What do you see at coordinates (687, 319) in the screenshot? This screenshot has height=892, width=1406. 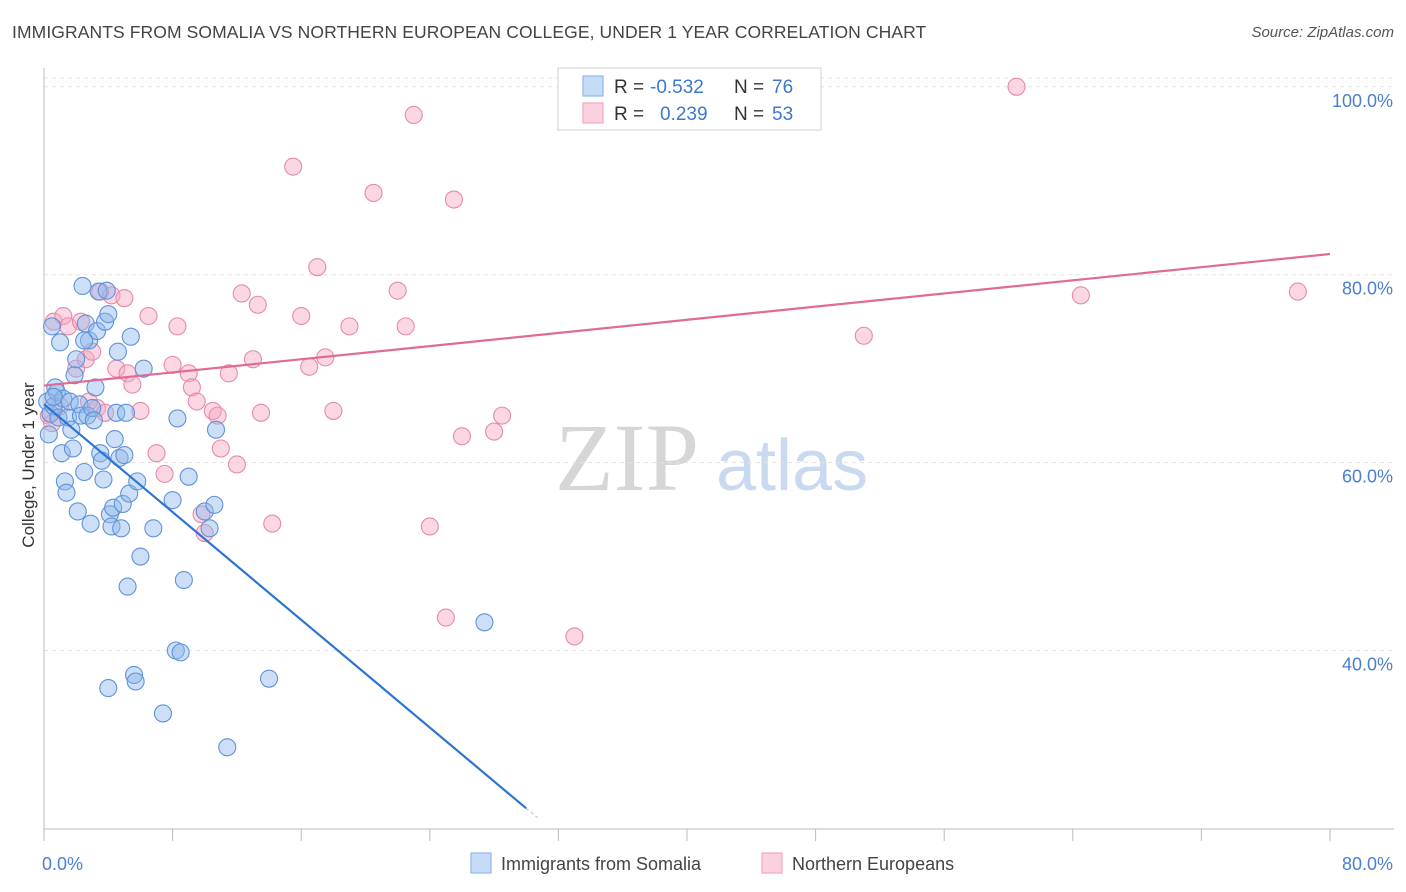 I see `trend-line-northern` at bounding box center [687, 319].